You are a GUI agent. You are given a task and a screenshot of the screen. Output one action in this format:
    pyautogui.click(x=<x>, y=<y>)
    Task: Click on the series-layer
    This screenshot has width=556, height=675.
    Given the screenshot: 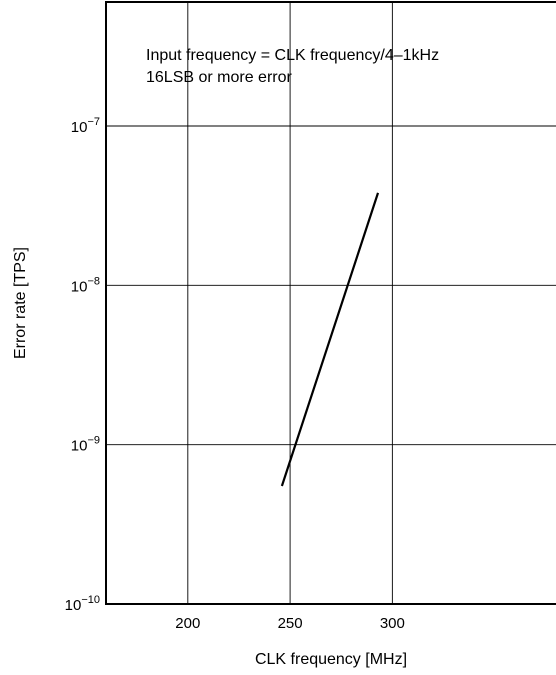 What is the action you would take?
    pyautogui.click(x=330, y=339)
    